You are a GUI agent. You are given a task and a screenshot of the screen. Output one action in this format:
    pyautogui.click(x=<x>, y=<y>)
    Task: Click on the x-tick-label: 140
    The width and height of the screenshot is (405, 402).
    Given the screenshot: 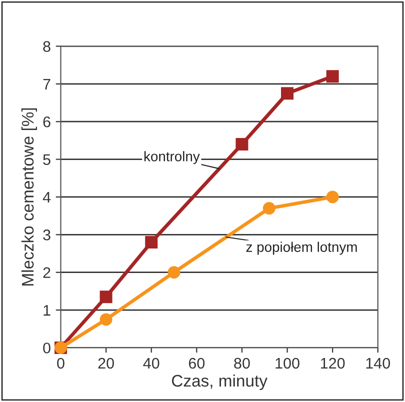 What is the action you would take?
    pyautogui.click(x=378, y=363)
    